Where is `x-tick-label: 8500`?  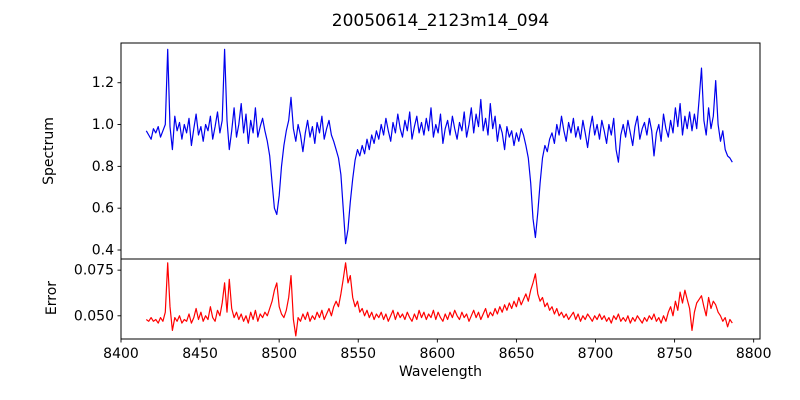
x-tick-label: 8500 is located at coordinates (279, 354).